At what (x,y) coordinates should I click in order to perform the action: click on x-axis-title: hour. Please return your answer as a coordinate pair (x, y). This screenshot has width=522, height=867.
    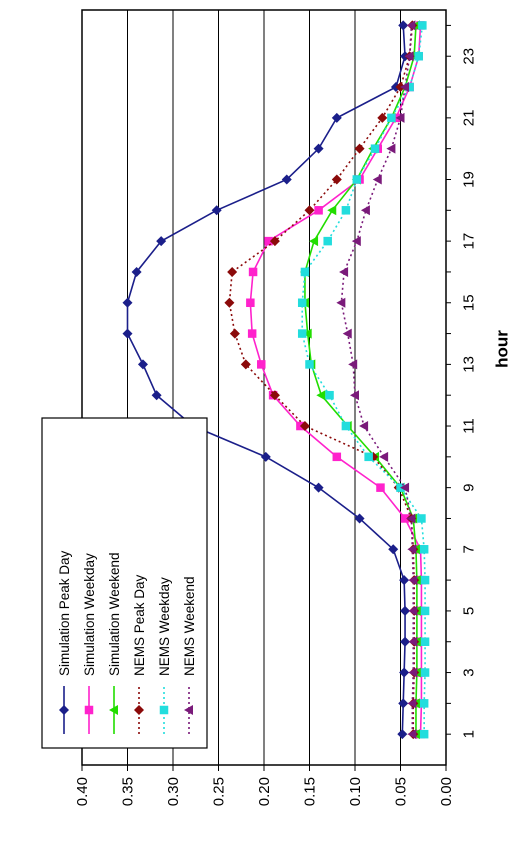
    Looking at the image, I should click on (502, 349).